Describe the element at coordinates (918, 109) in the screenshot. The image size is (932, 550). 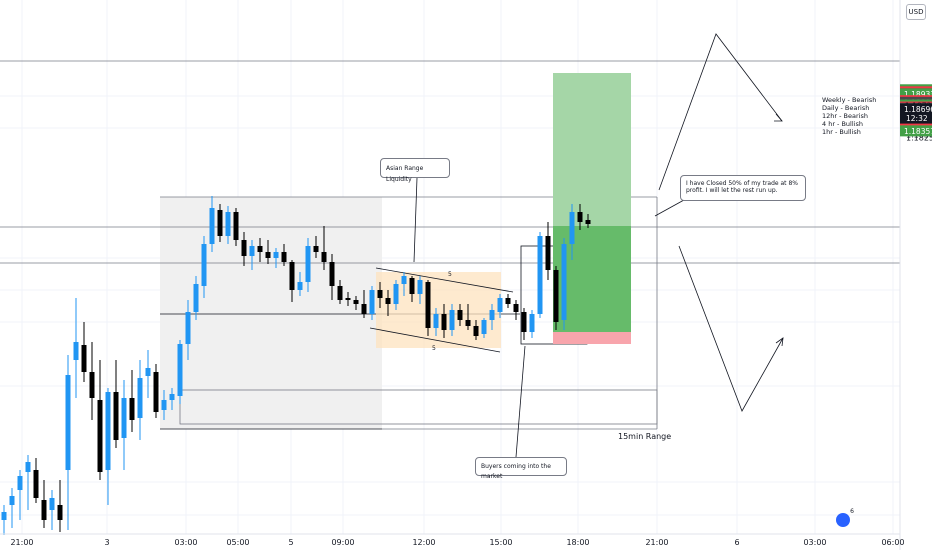
I see `current-price-label: 1.18696` at that location.